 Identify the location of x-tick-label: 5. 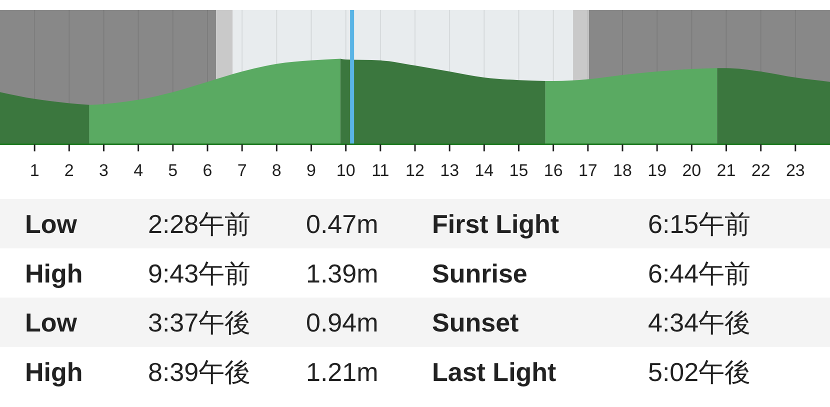
(173, 170).